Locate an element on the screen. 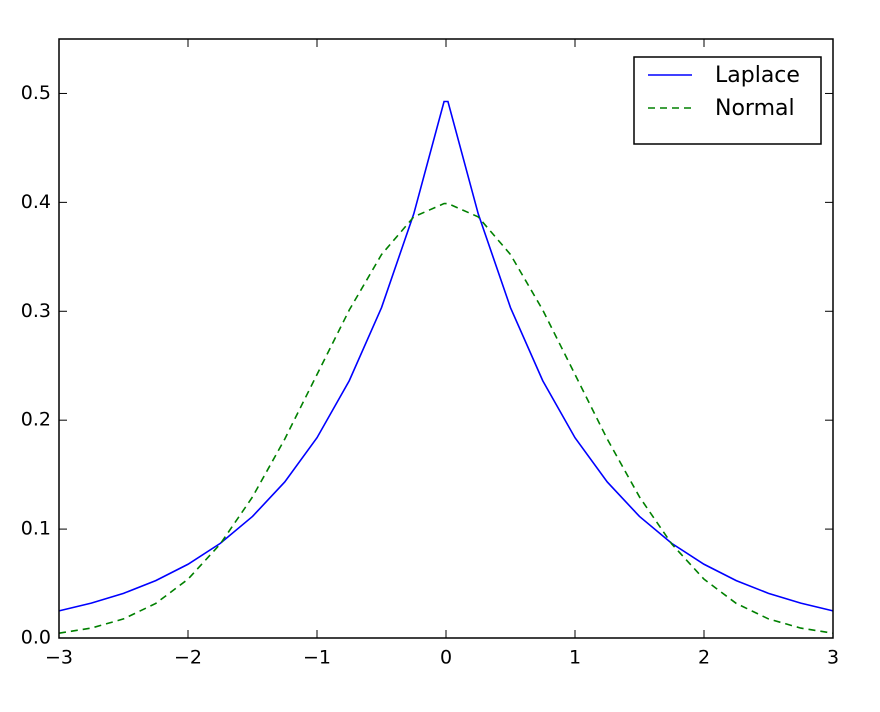  y-tick-label: 0.5 is located at coordinates (36, 93).